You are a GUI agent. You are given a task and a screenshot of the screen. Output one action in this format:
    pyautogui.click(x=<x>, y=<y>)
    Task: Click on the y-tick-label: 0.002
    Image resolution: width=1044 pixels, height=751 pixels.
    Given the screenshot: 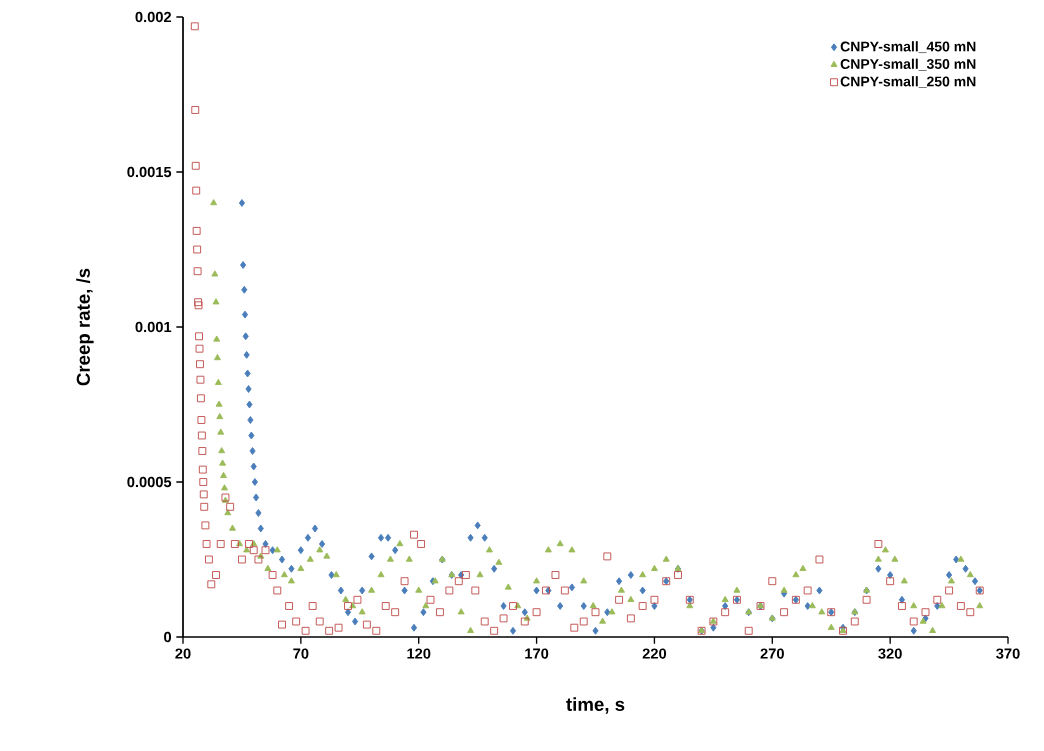 What is the action you would take?
    pyautogui.click(x=153, y=17)
    